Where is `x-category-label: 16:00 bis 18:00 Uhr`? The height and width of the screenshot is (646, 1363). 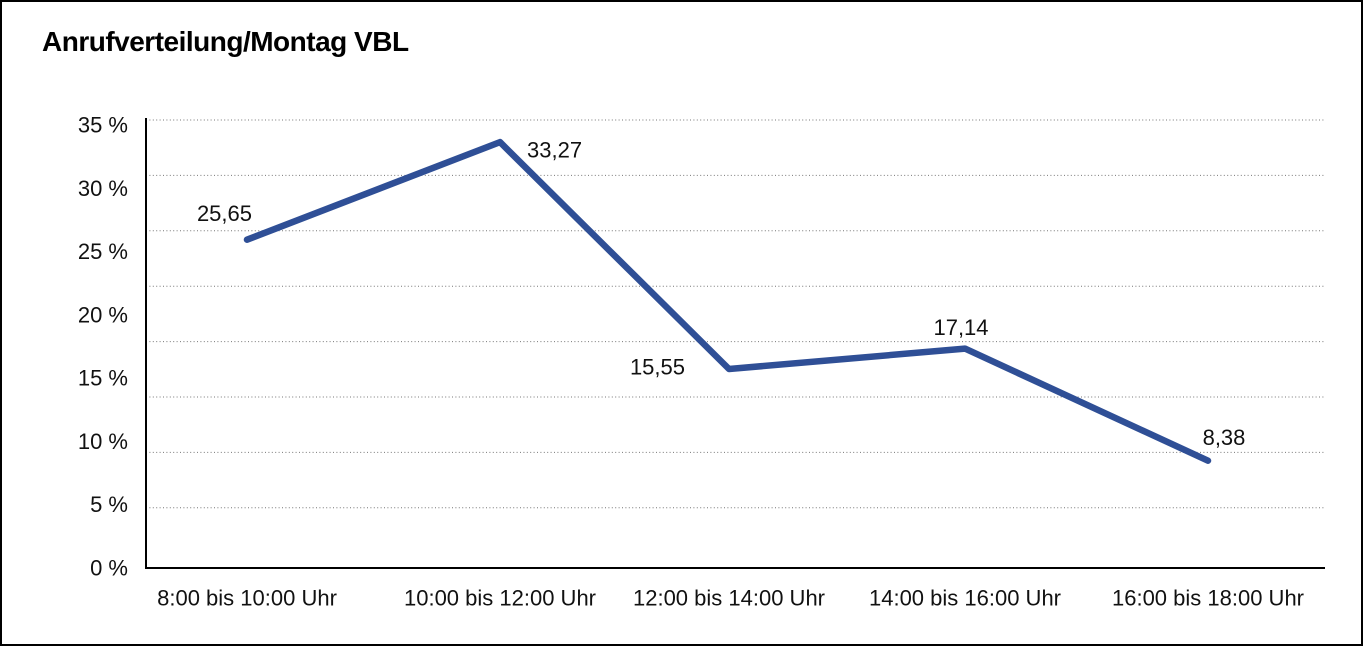
x-category-label: 16:00 bis 18:00 Uhr is located at coordinates (1208, 598).